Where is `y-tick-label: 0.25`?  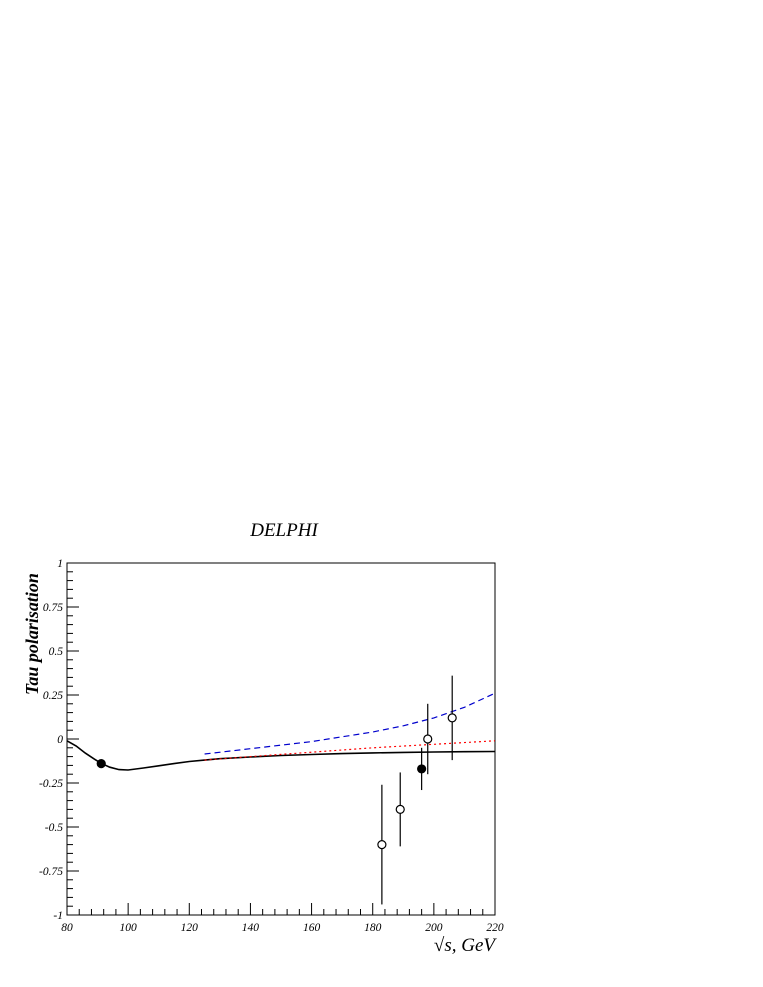 y-tick-label: 0.25 is located at coordinates (53, 696).